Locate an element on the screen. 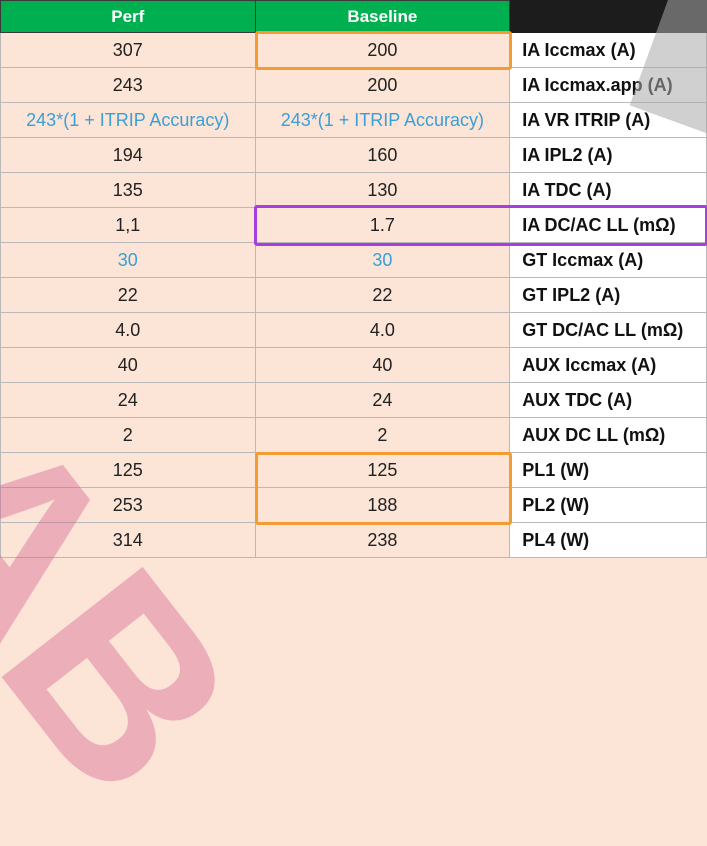 Image resolution: width=707 pixels, height=846 pixels. header-row: Perf Baseline is located at coordinates (353, 16).